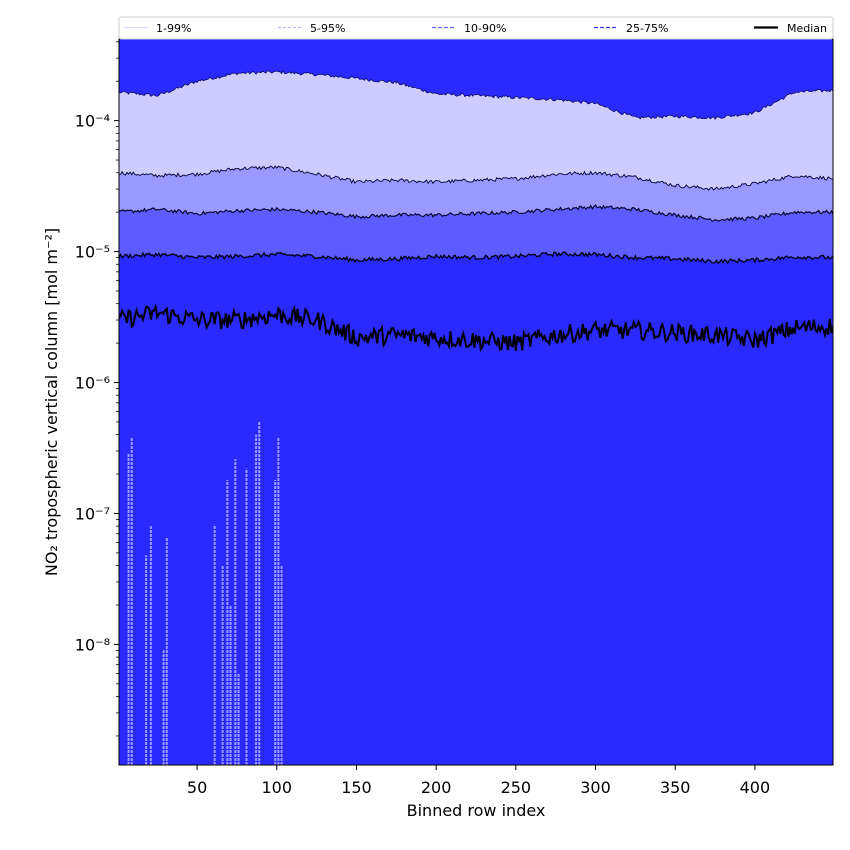 This screenshot has height=850, width=850. Describe the element at coordinates (92, 383) in the screenshot. I see `y-tick-label-10⁻⁶: 10⁻⁶` at that location.